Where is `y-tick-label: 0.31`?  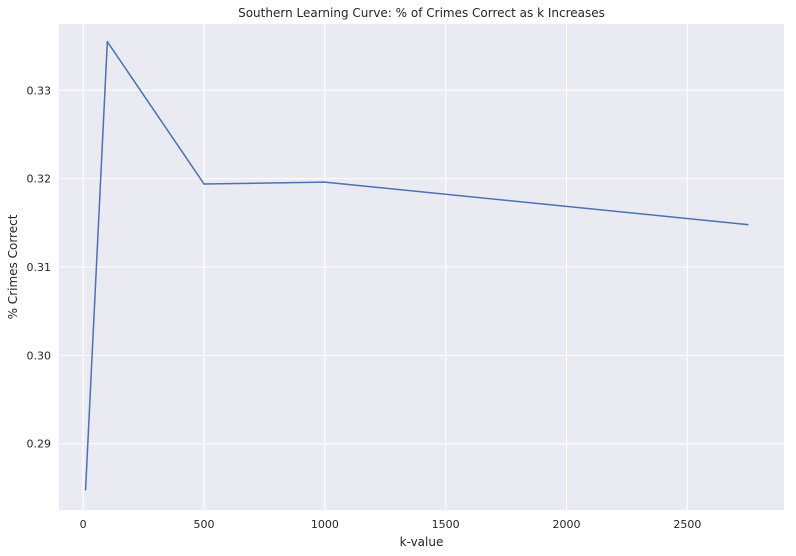 y-tick-label: 0.31 is located at coordinates (39, 267).